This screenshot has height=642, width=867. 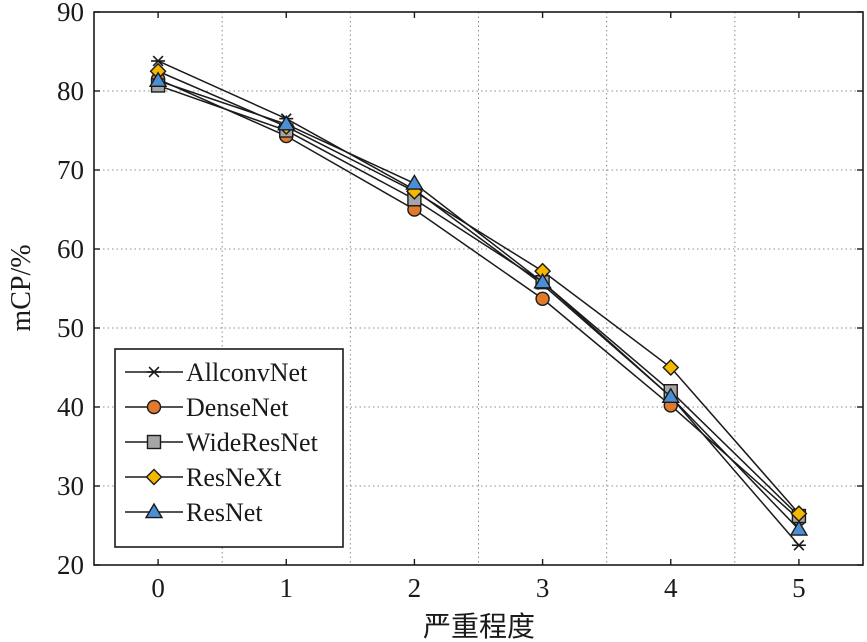 I want to click on y-tick-label: 30, so click(x=70, y=486).